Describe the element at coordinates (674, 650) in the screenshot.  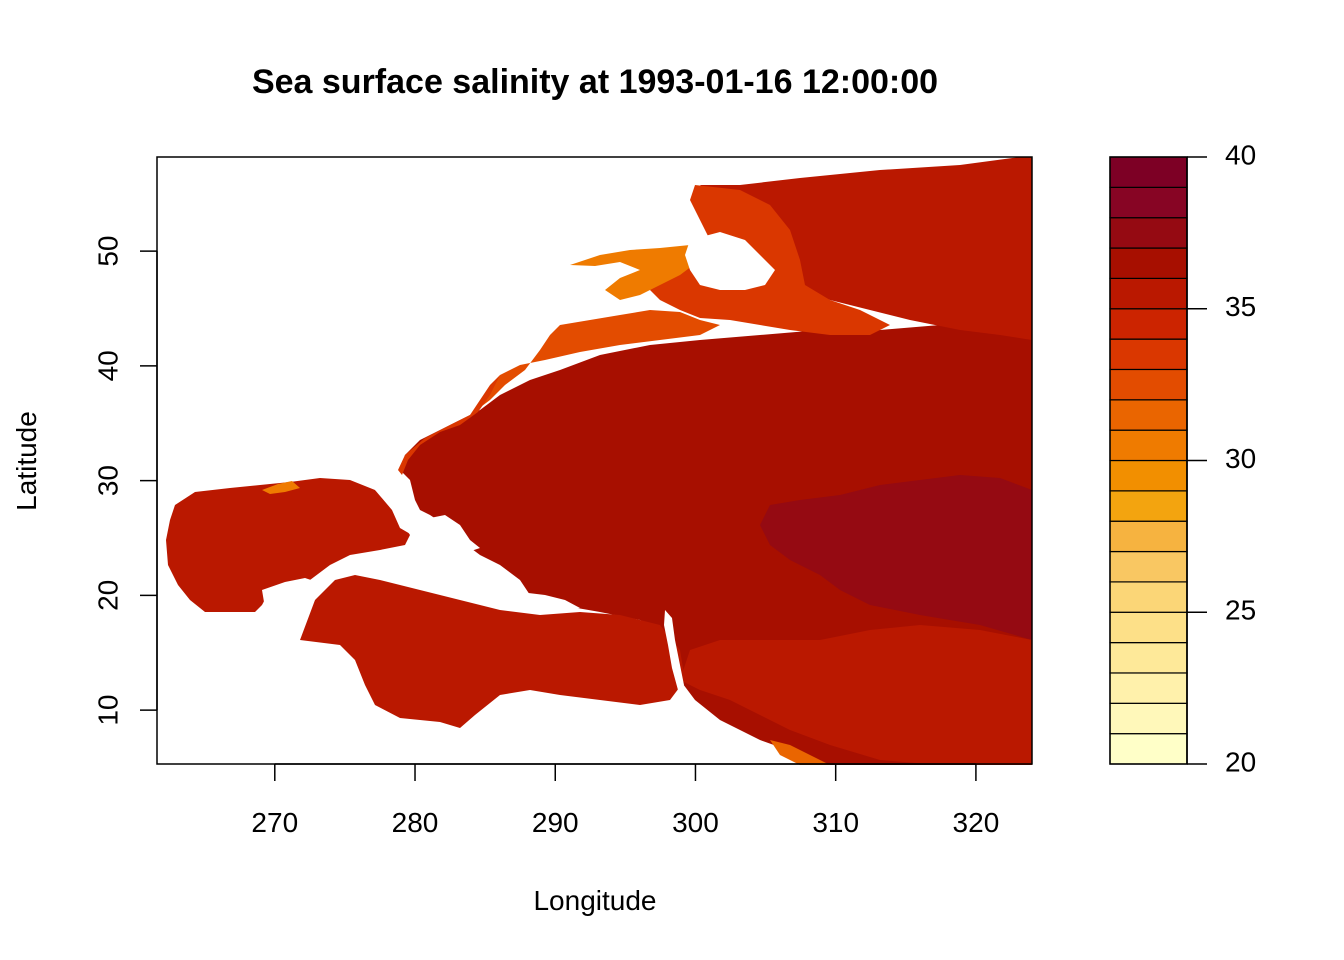
I see `land-lesser-antilles` at that location.